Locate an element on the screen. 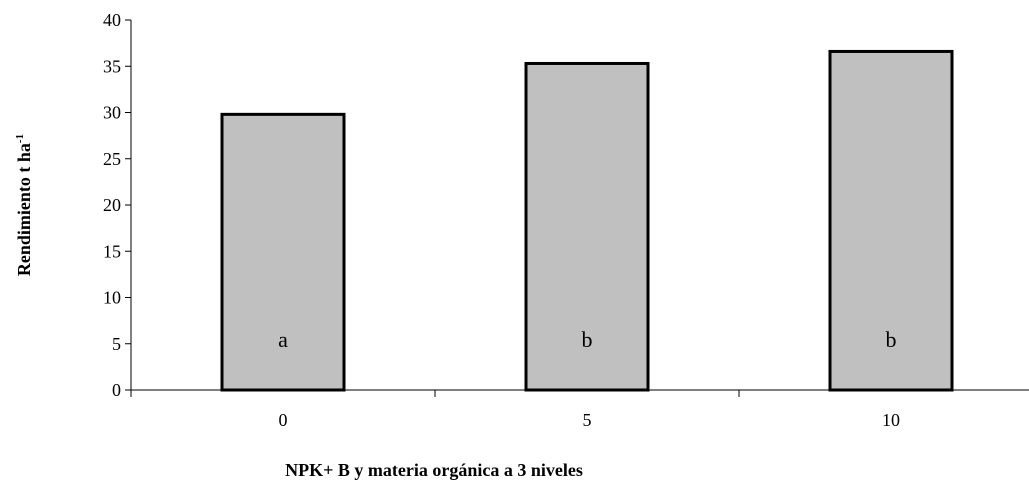 Image resolution: width=1029 pixels, height=484 pixels. y-tick-label: 20 is located at coordinates (112, 205).